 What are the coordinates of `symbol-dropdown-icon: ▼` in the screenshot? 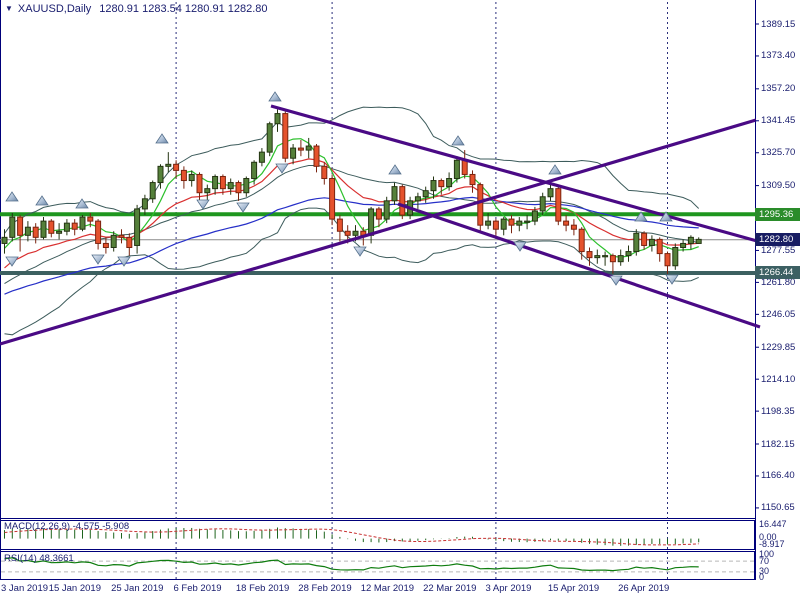 It's located at (9, 8).